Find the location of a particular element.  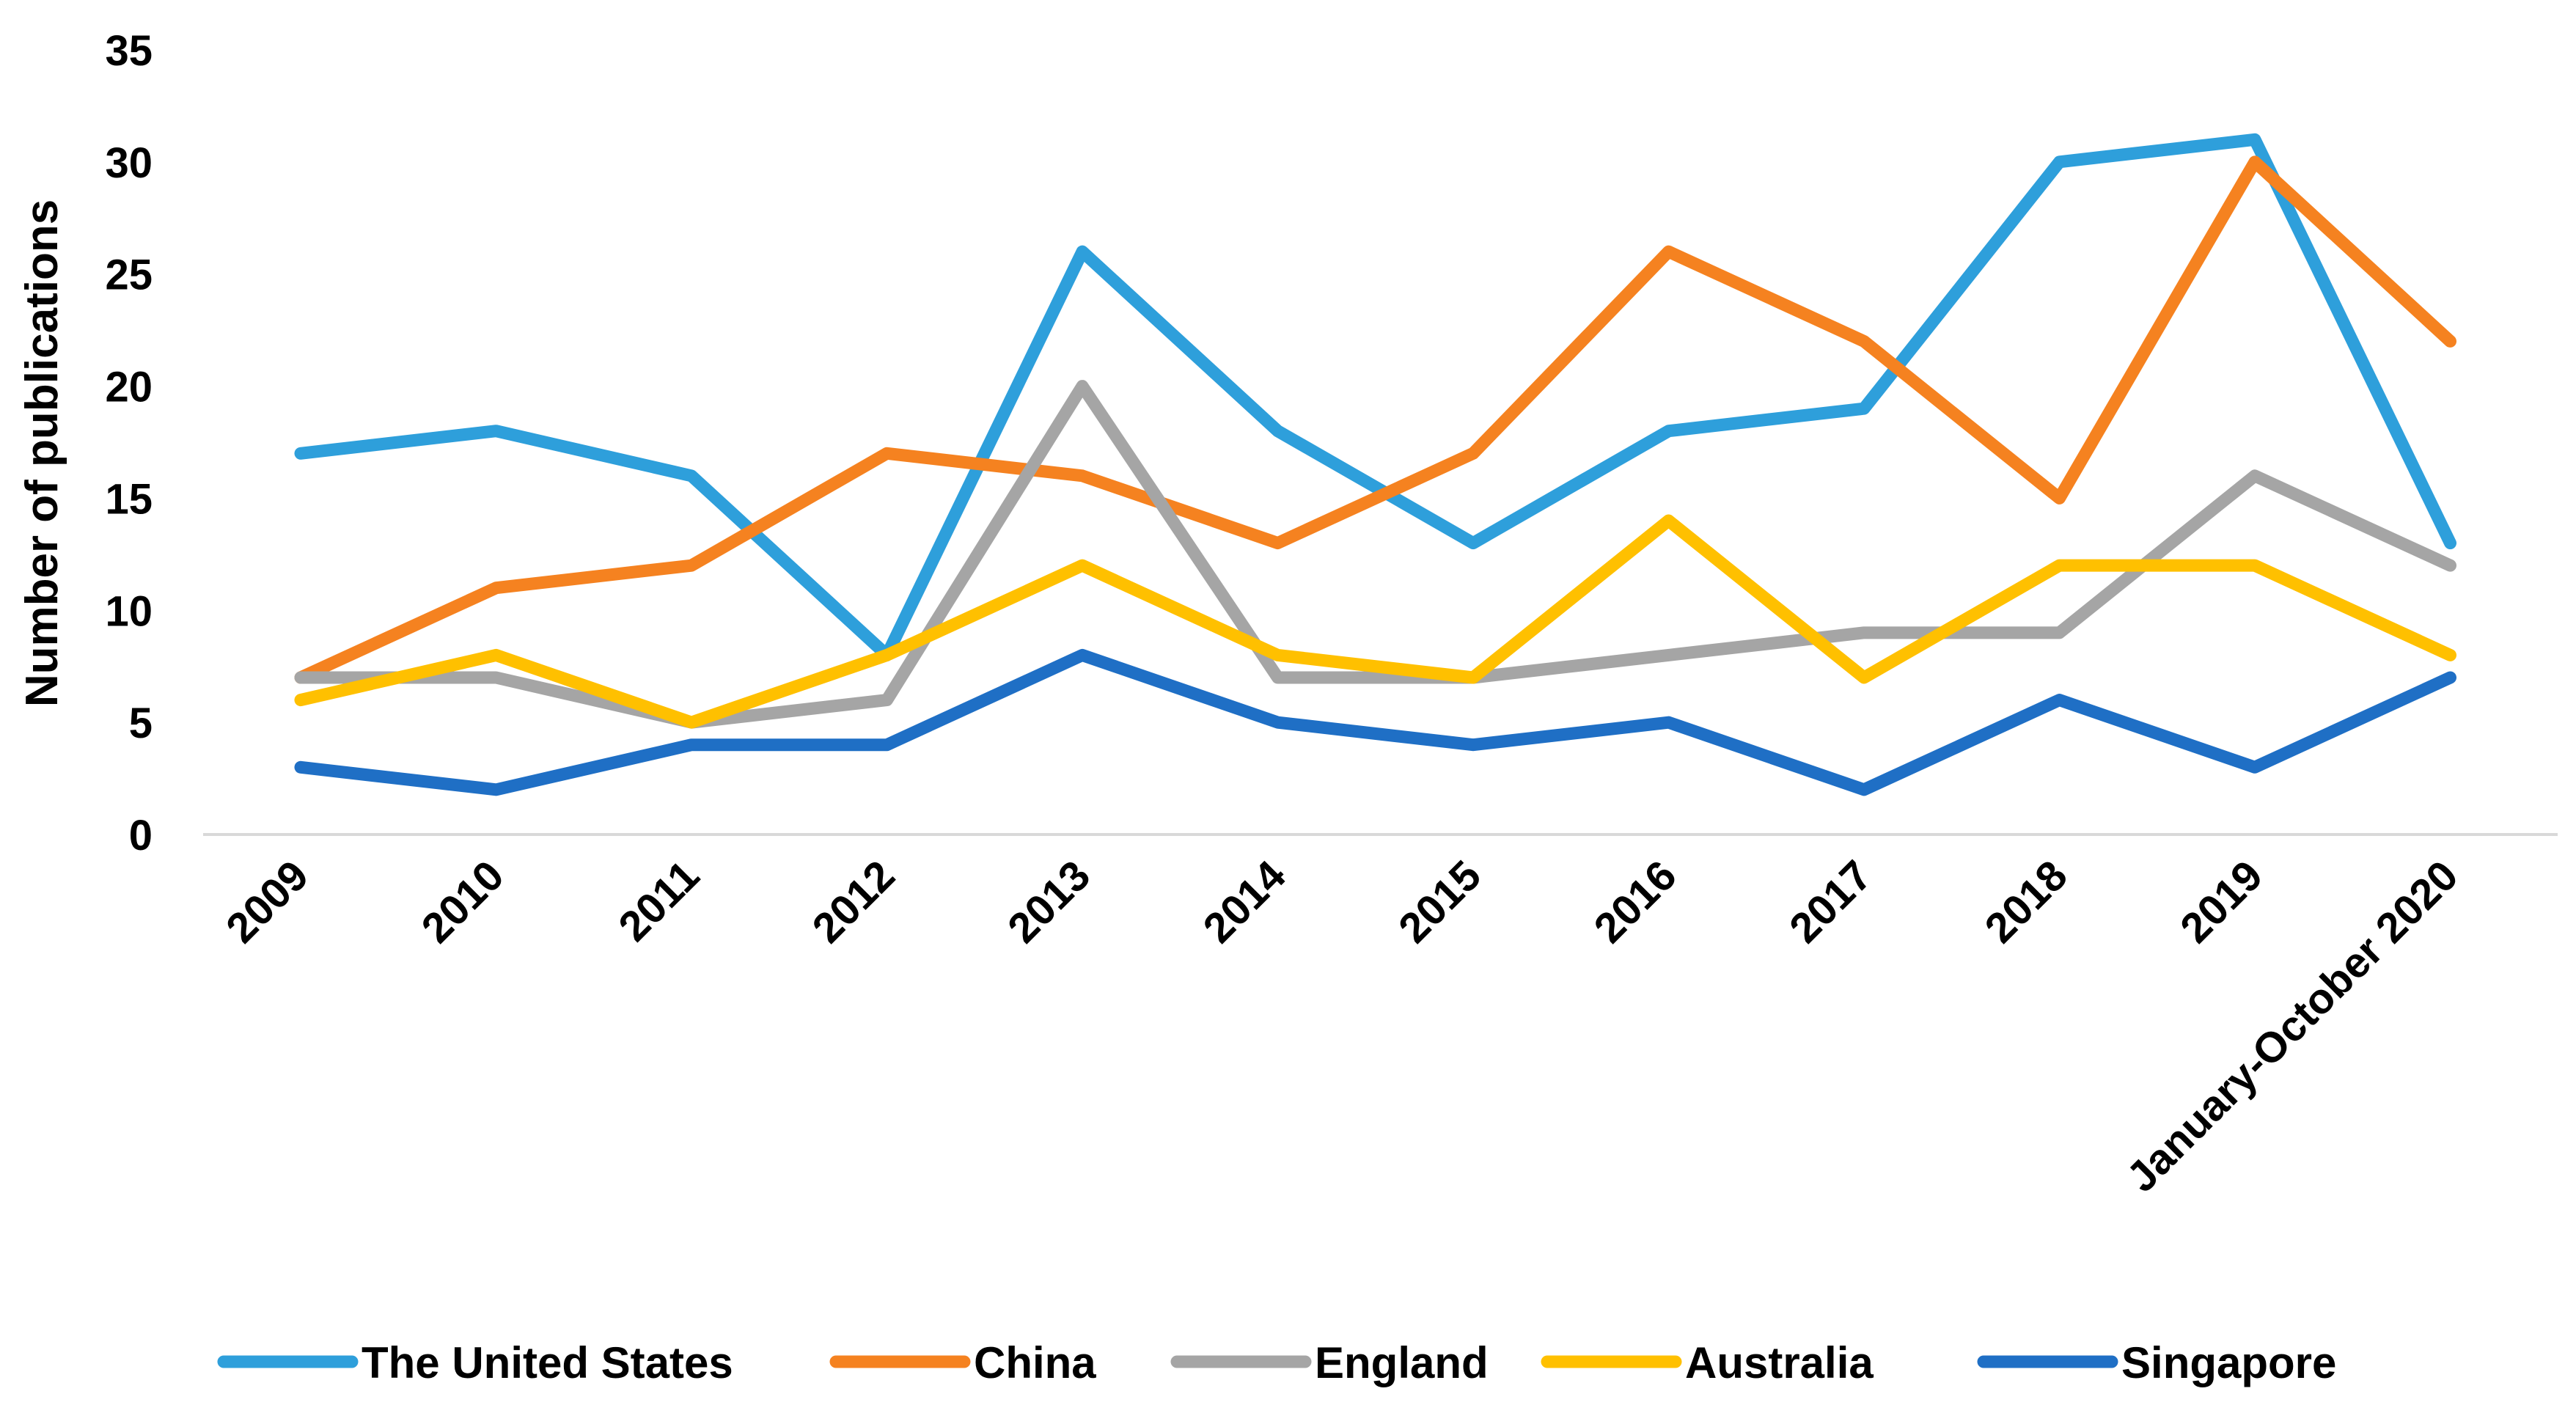

y-tick-label: 15 is located at coordinates (129, 499).